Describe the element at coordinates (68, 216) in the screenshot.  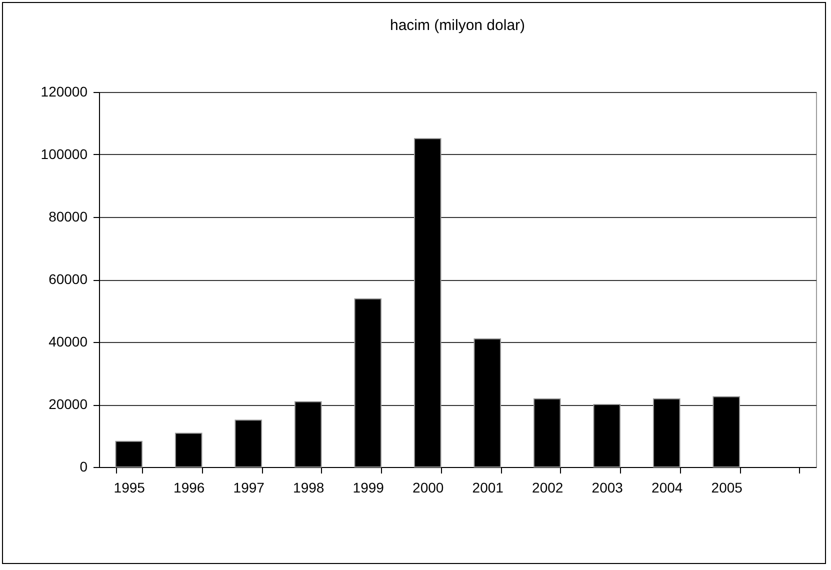
I see `y-tick-label: 80000` at that location.